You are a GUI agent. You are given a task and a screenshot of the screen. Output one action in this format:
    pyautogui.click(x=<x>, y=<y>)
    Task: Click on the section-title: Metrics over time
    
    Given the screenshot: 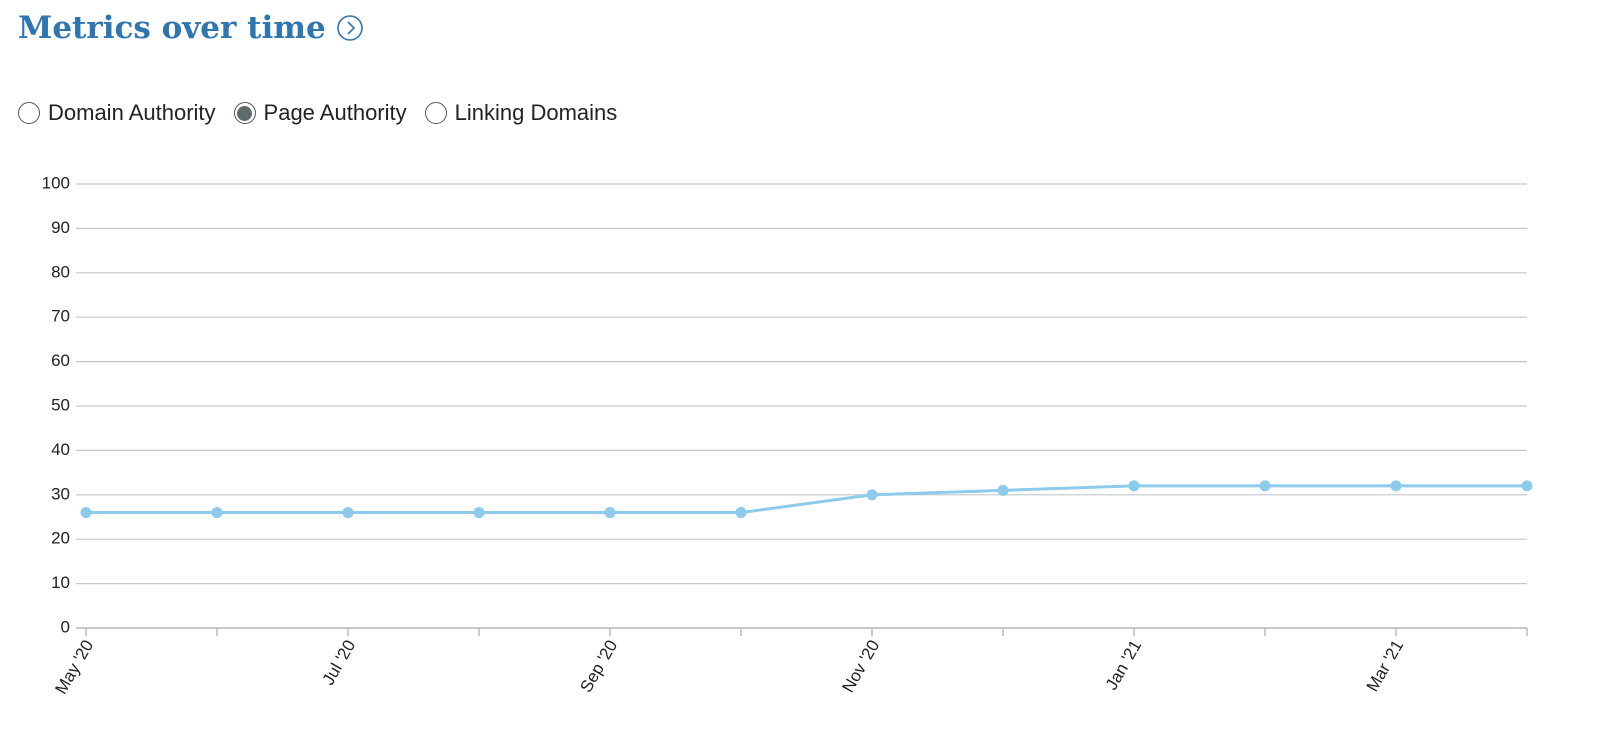 What is the action you would take?
    pyautogui.click(x=172, y=28)
    